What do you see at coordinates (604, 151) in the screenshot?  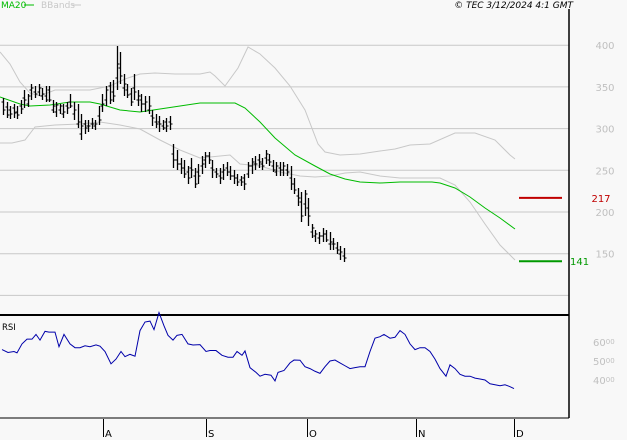 I see `price-axis-labels: 150 200 250 300 350 400` at bounding box center [604, 151].